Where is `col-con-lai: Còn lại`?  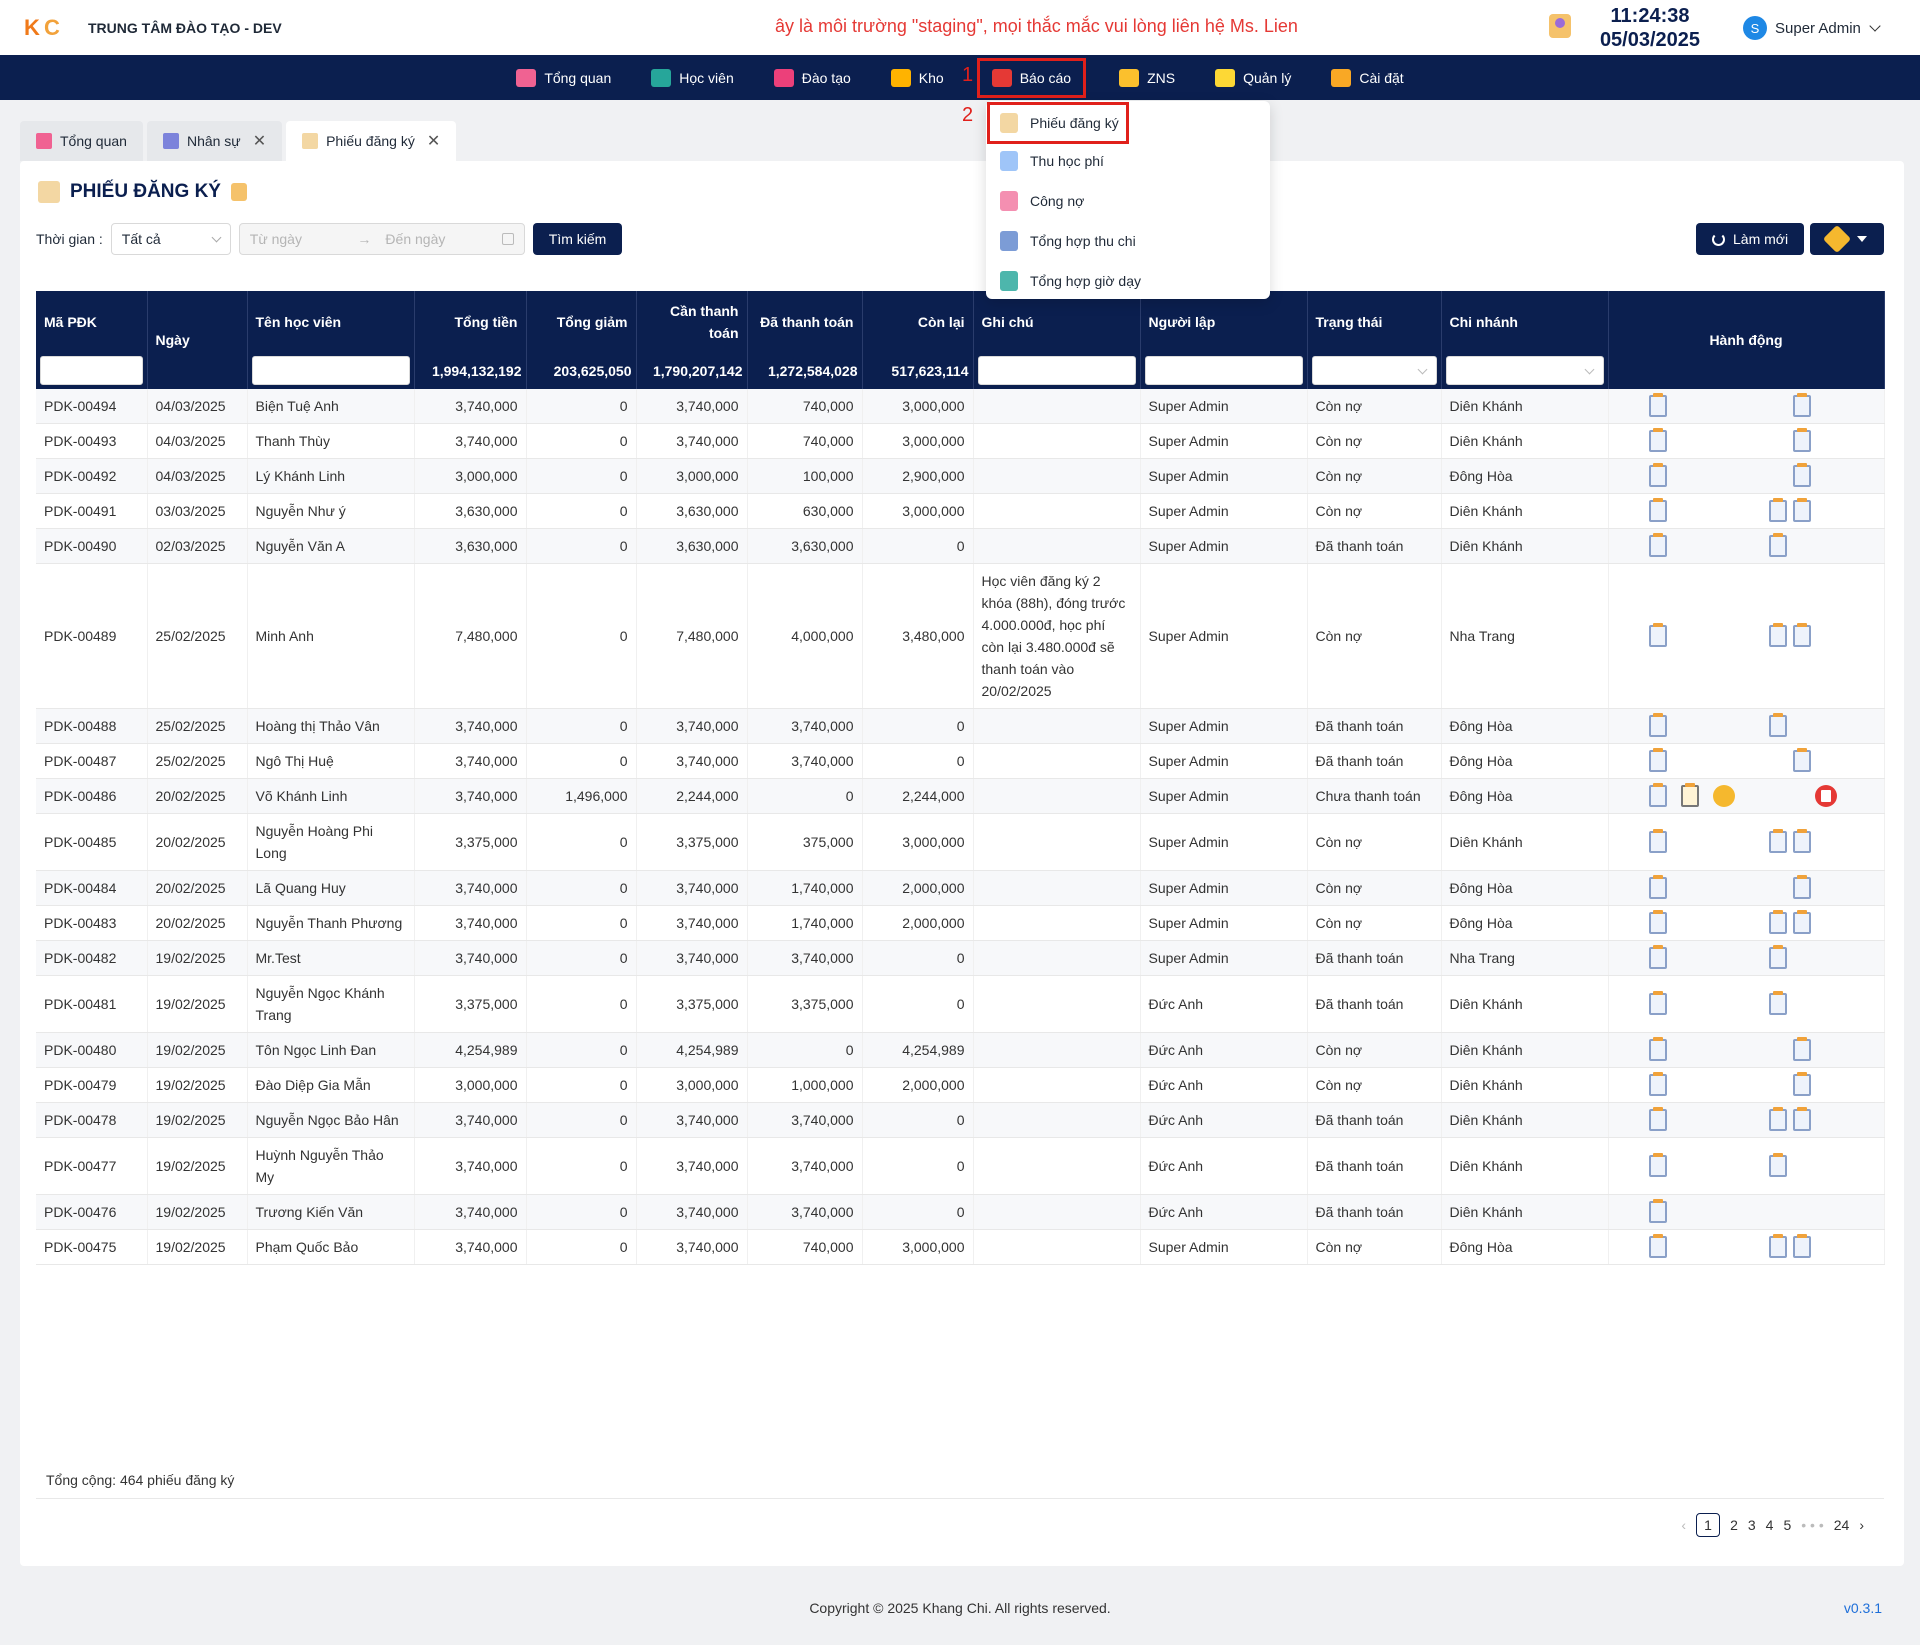 col-con-lai: Còn lại is located at coordinates (918, 321).